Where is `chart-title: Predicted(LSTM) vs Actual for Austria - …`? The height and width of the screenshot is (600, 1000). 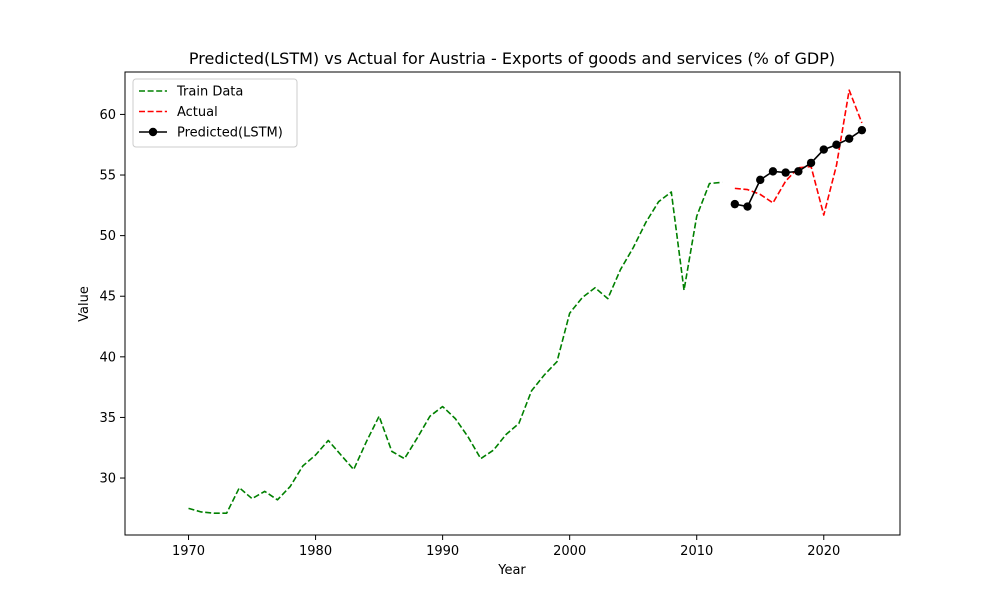 chart-title: Predicted(LSTM) vs Actual for Austria - … is located at coordinates (512, 58).